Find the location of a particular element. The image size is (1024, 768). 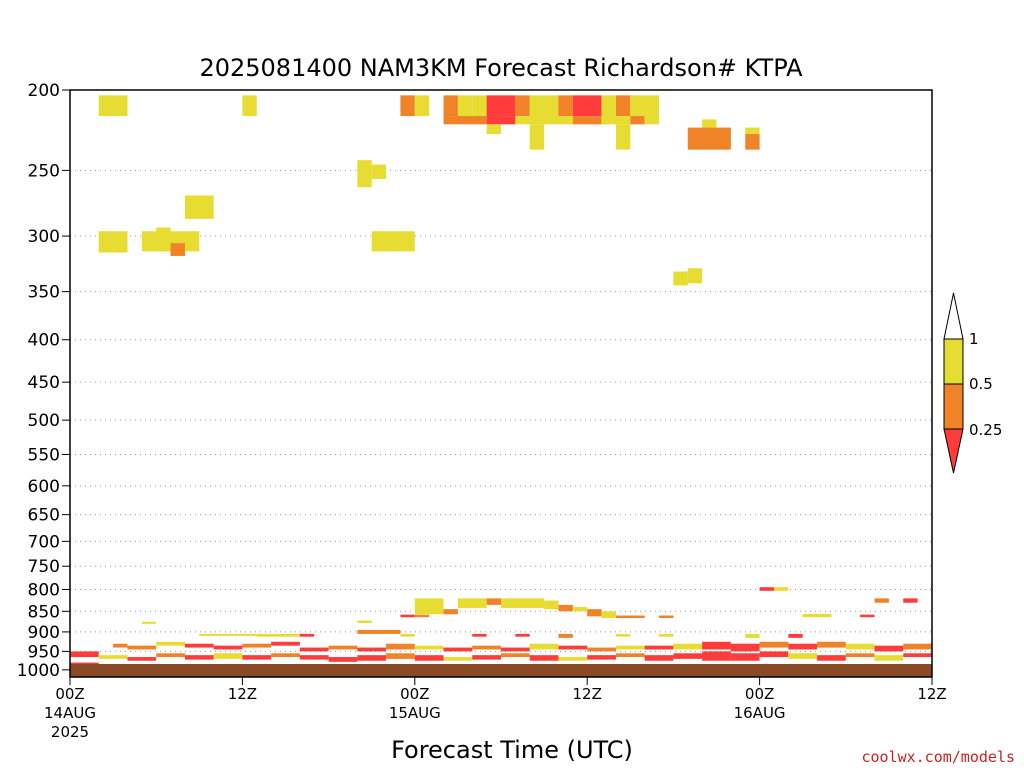

x-tick-label: 14AUG is located at coordinates (70, 713).